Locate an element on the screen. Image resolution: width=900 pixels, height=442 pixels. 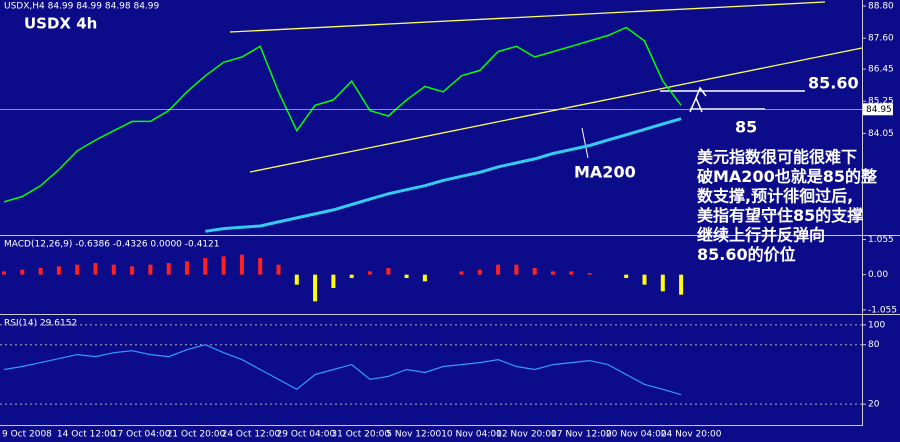
comment: 继续上行并反弹向 is located at coordinates (761, 235).